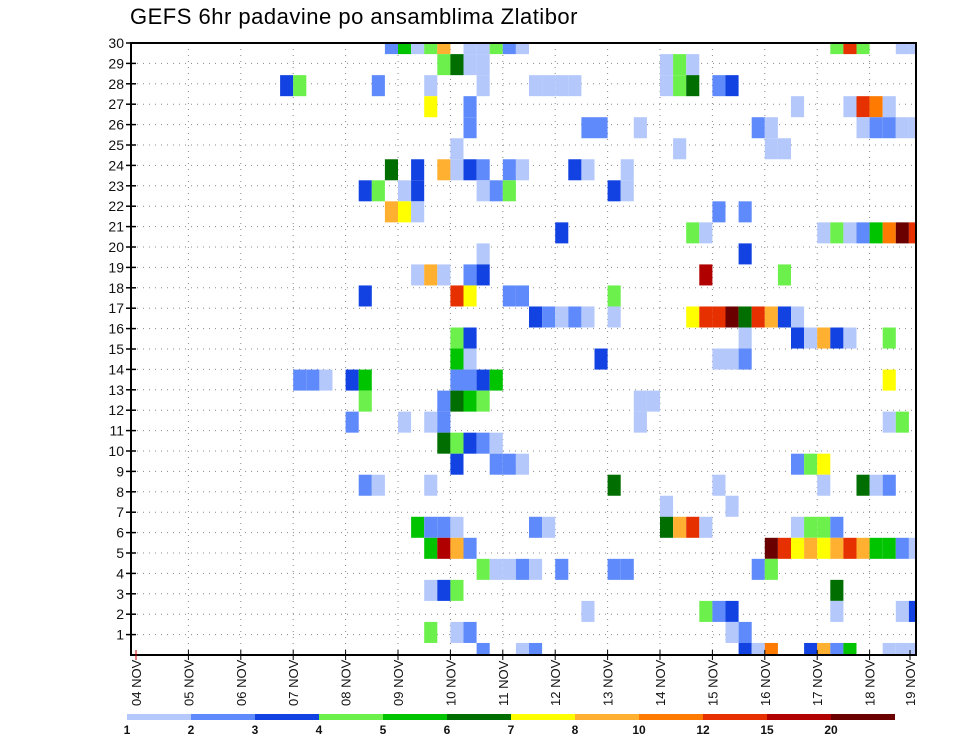  Describe the element at coordinates (509, 725) in the screenshot. I see `color-legend: 1 2 3 4 5 6 7 8 10 12 15 20` at that location.